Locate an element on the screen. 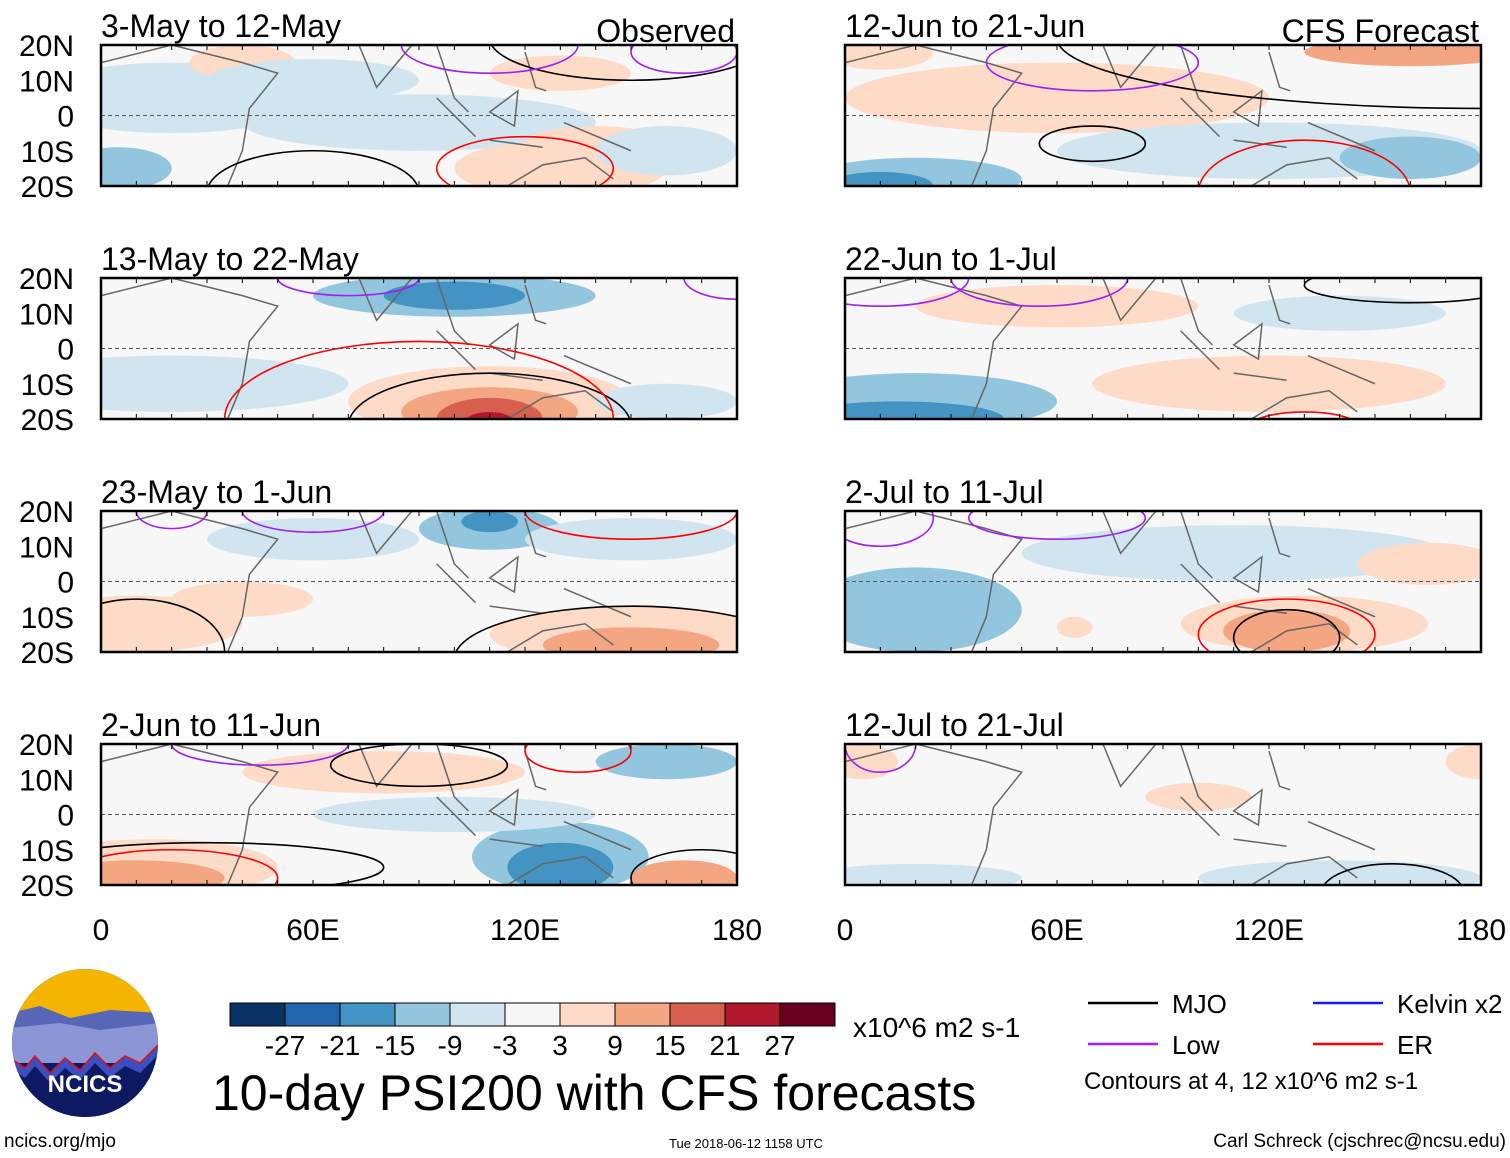  colorbar-tick-label: -3 is located at coordinates (505, 1045).